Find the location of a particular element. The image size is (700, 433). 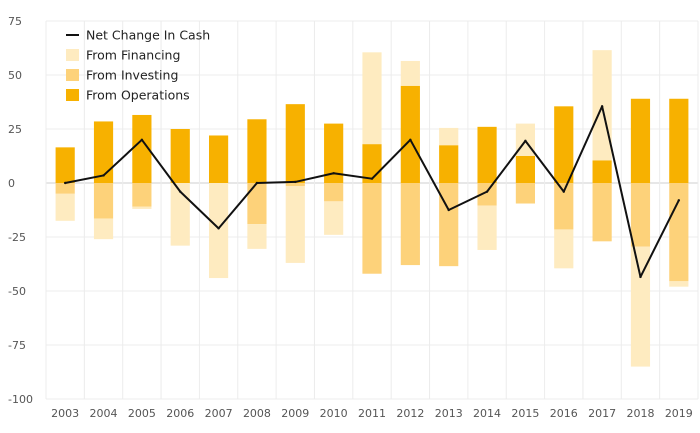

x-tick-label: 2005 is located at coordinates (142, 413).